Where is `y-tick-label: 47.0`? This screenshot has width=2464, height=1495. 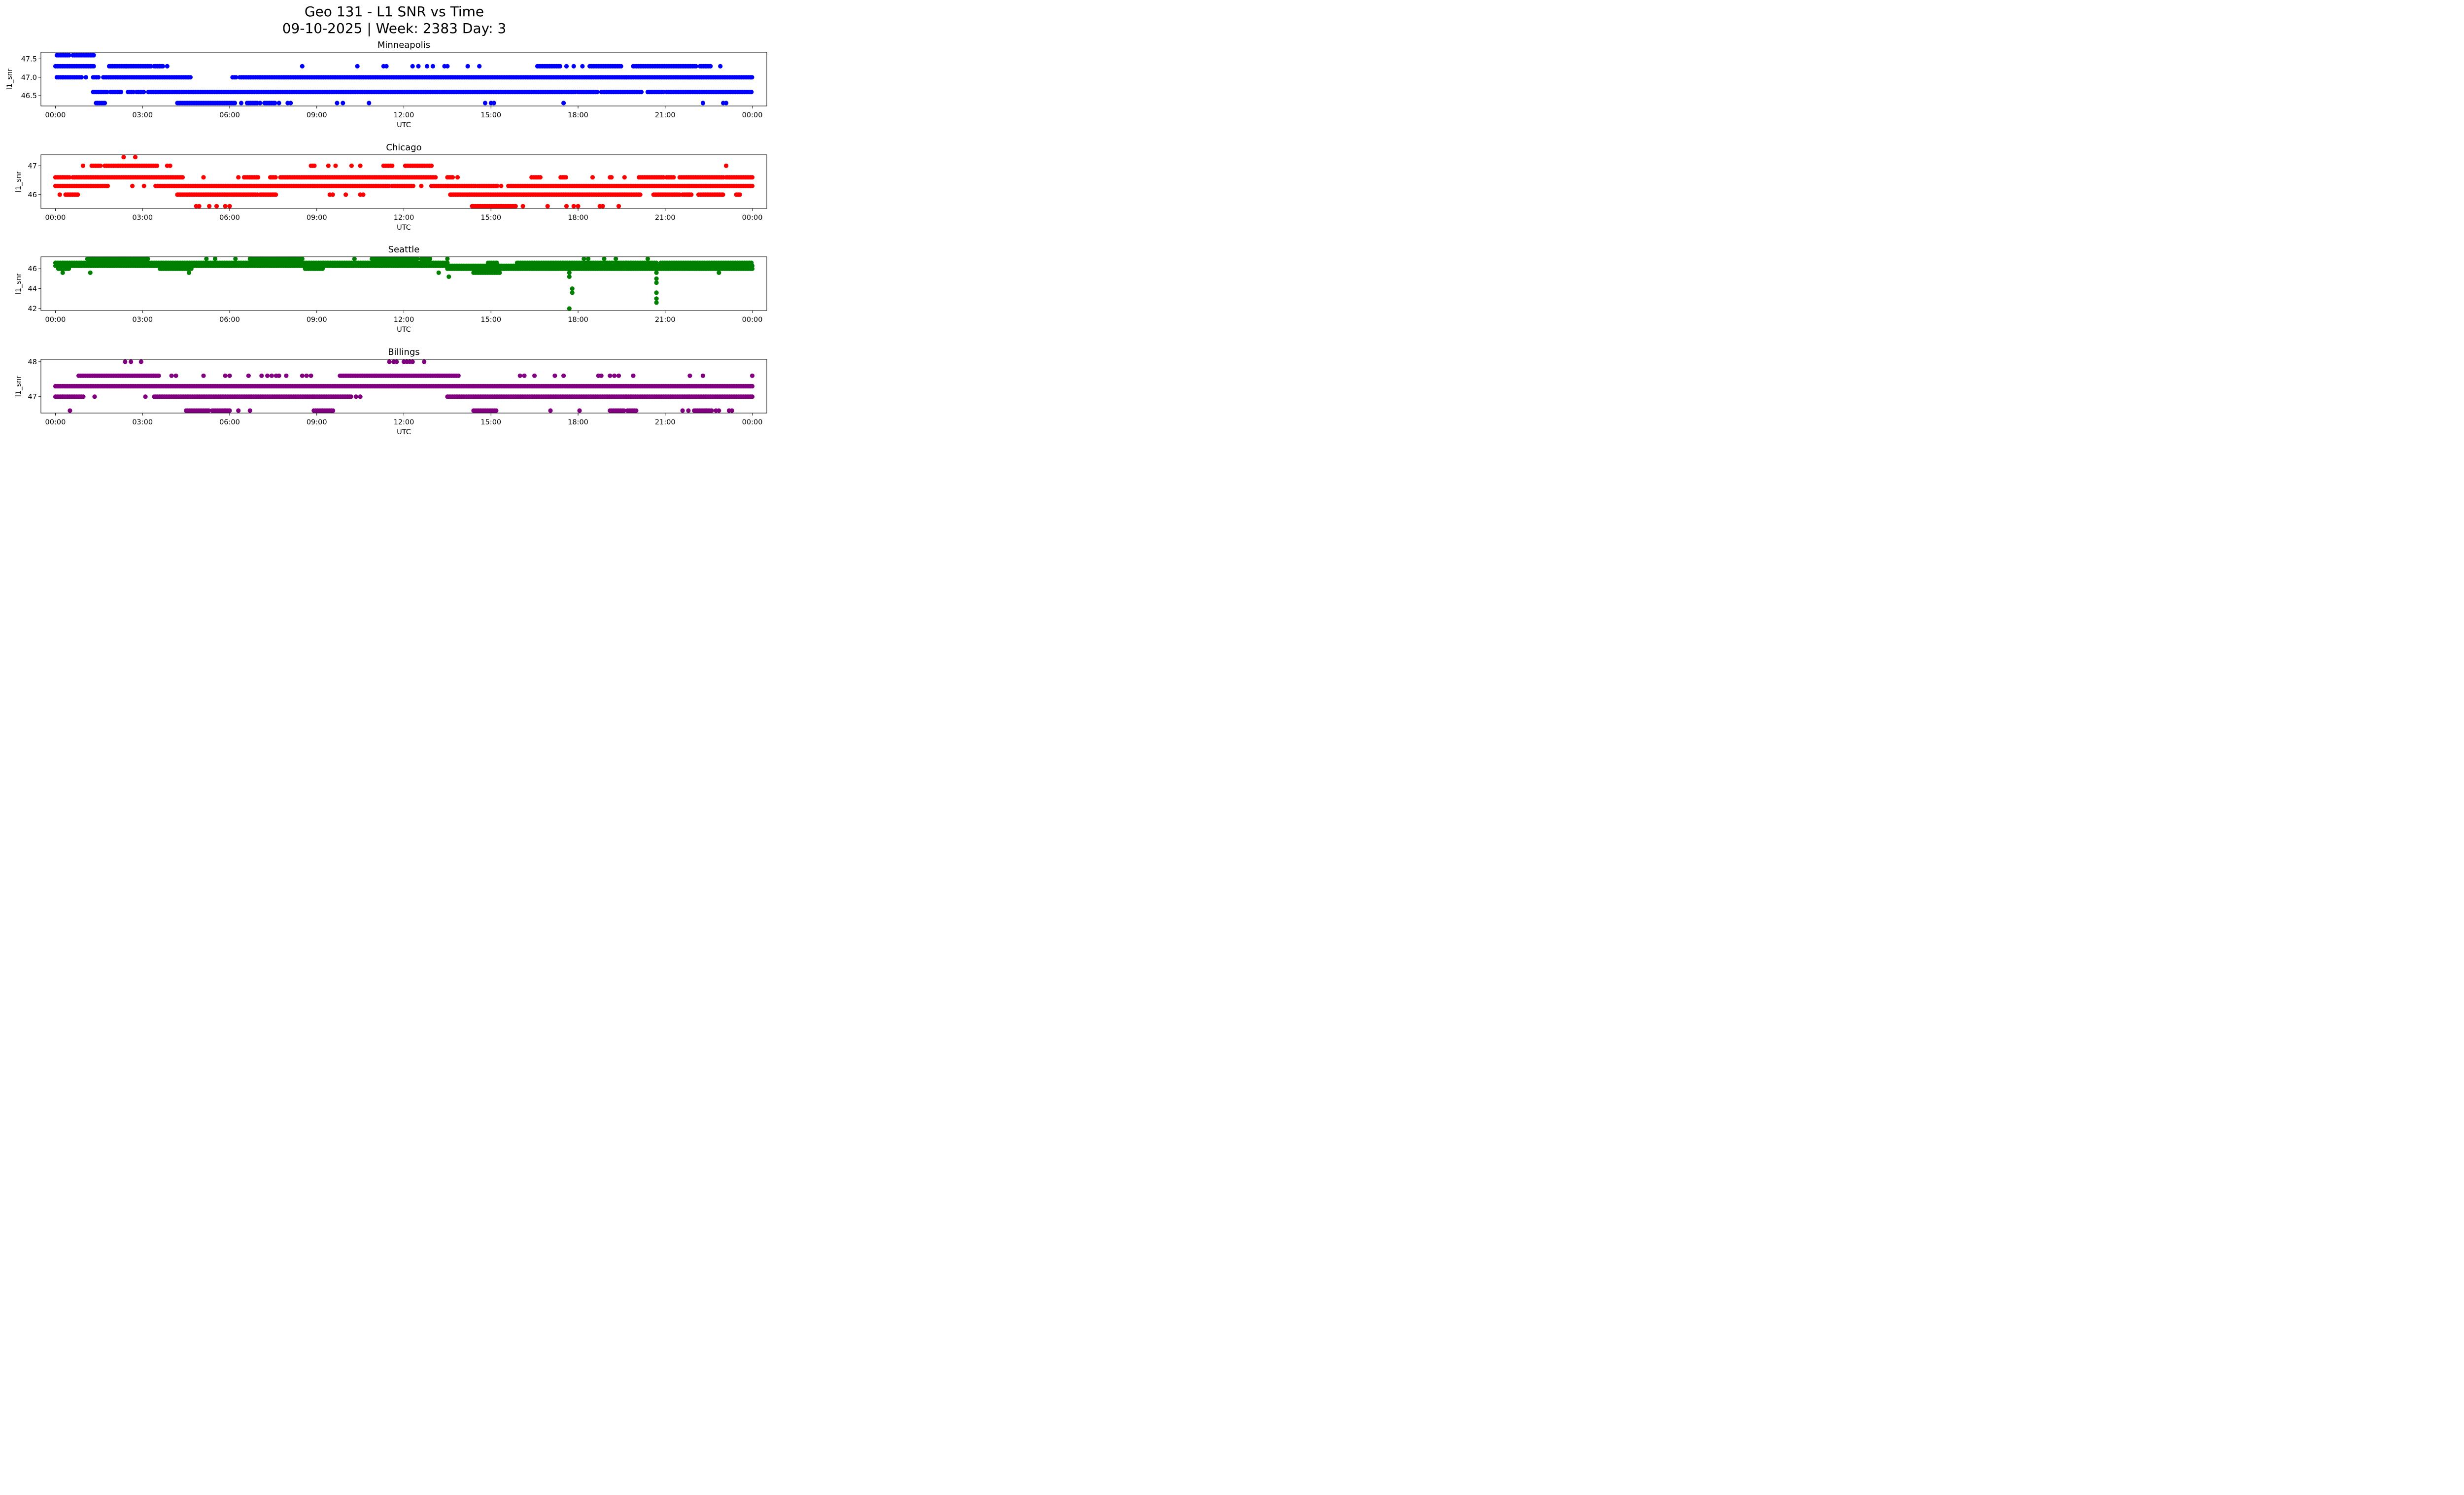
y-tick-label: 47.0 is located at coordinates (29, 78).